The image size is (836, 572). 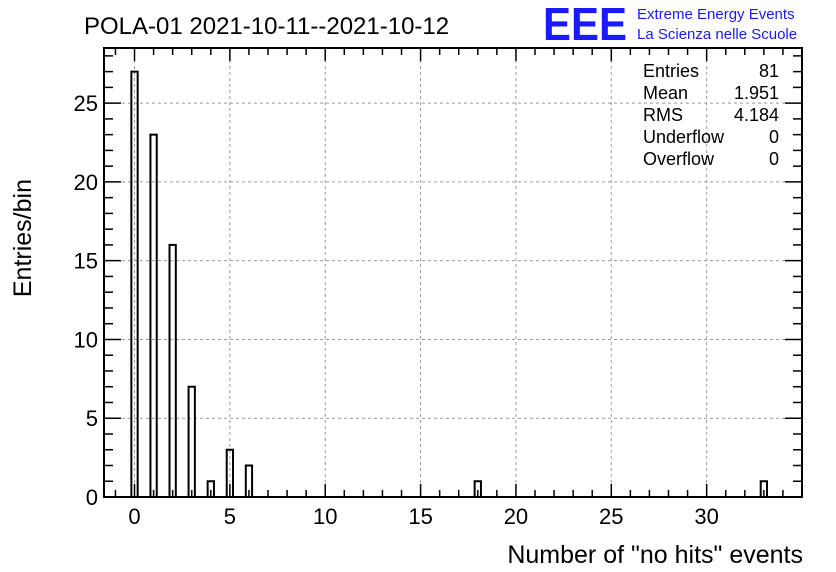 What do you see at coordinates (756, 115) in the screenshot?
I see `stats-value: 4.184` at bounding box center [756, 115].